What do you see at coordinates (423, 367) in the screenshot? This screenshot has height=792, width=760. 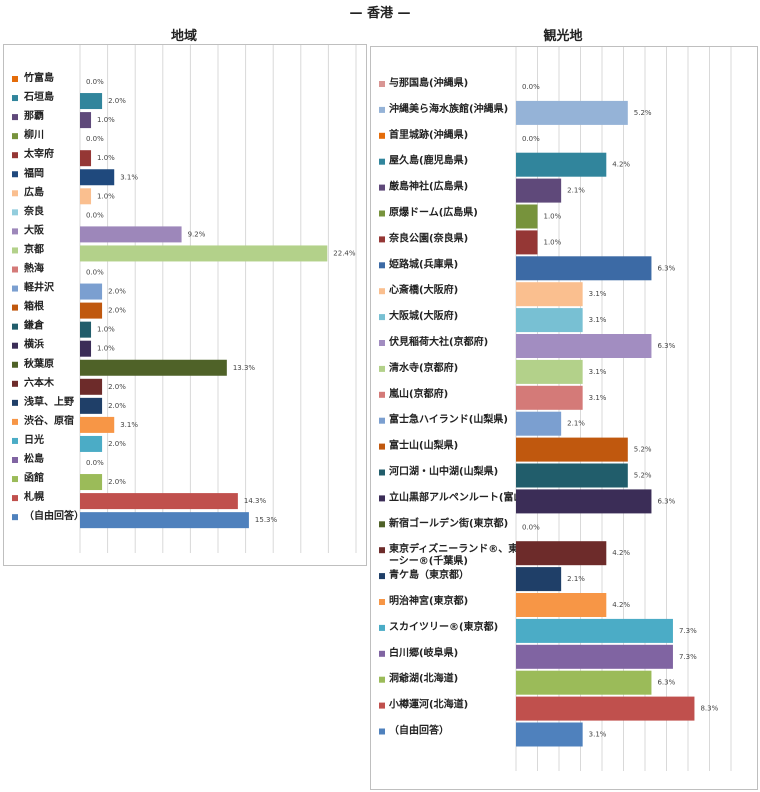 I see `category-label: 清水寺(京都府)` at bounding box center [423, 367].